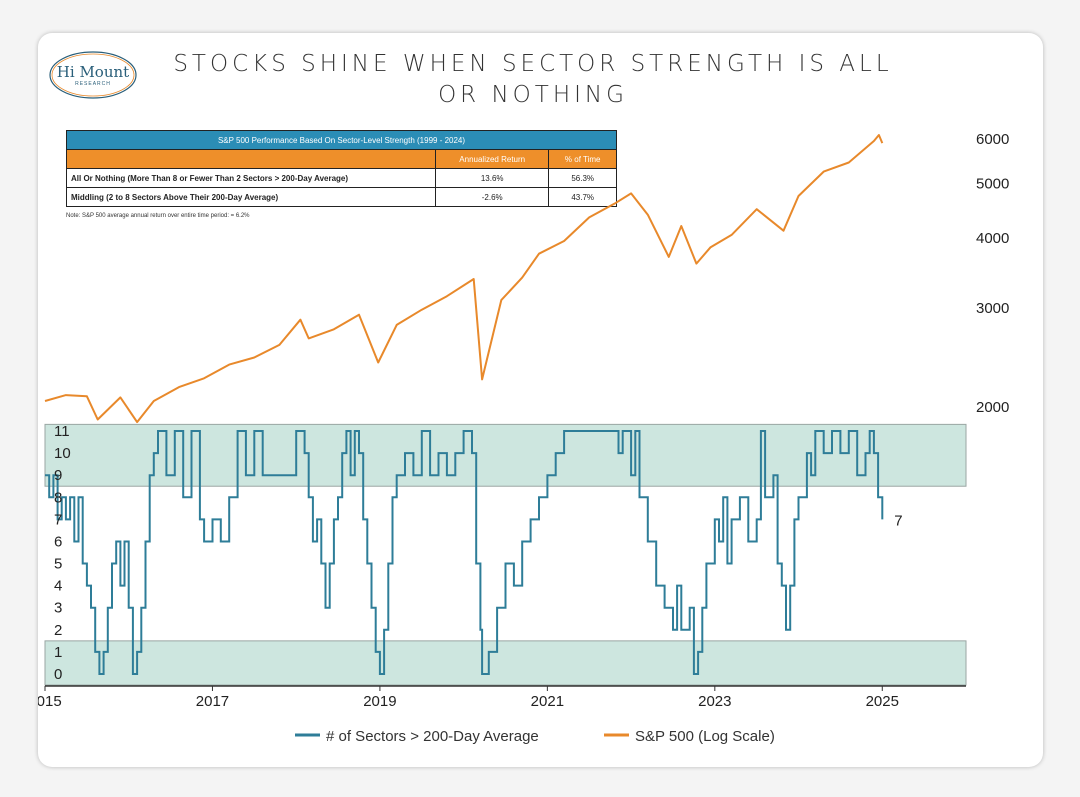 This screenshot has width=1080, height=797. I want to click on hi-mount-logo: Hi Mount RESEARCH, so click(93, 75).